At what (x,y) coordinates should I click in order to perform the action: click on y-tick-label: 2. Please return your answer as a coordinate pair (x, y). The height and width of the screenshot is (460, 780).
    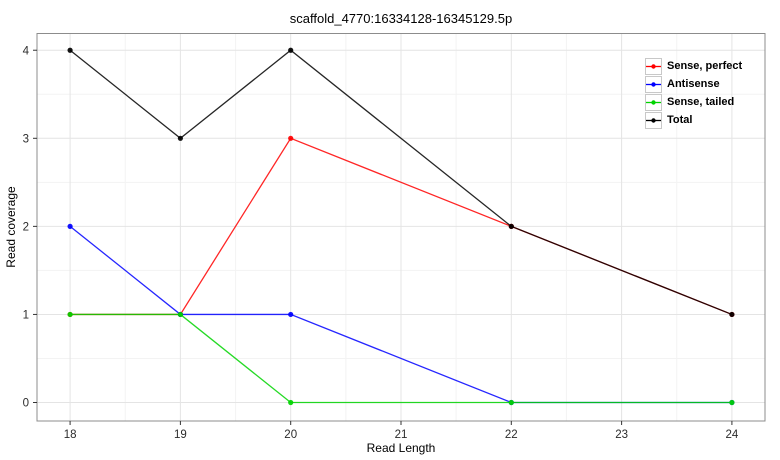
    Looking at the image, I should click on (26, 227).